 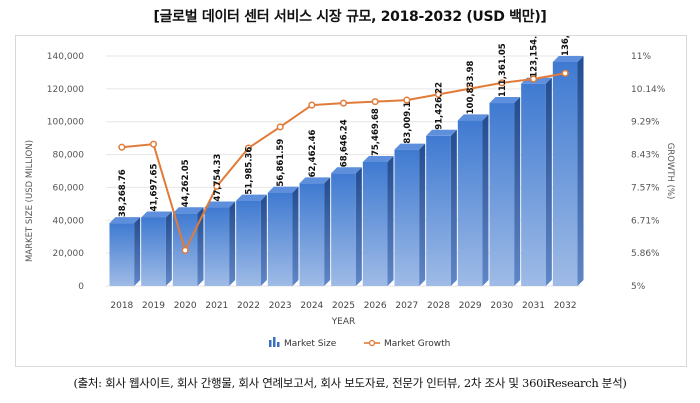 What do you see at coordinates (438, 306) in the screenshot?
I see `x-tick-label: 2028` at bounding box center [438, 306].